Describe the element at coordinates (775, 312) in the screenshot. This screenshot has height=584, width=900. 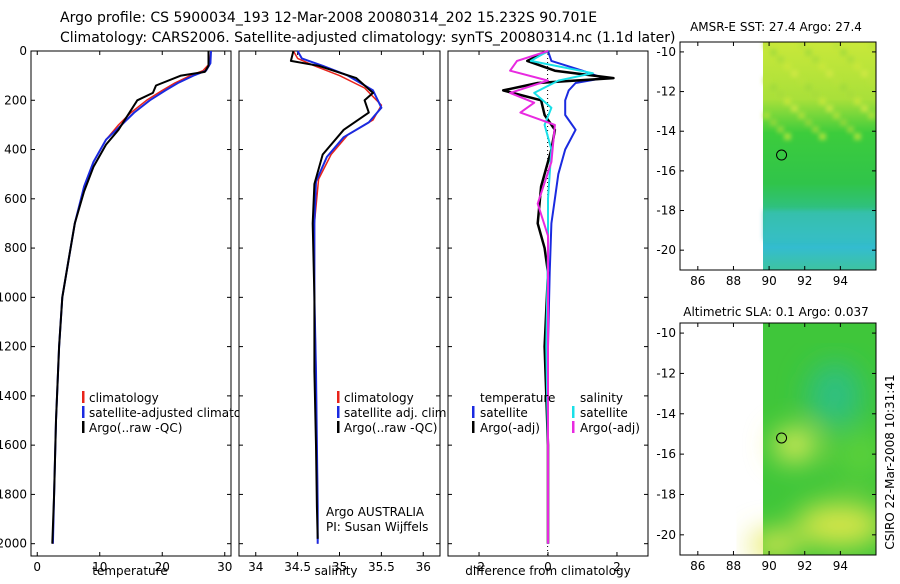
I see `sla-map-title: Altimetric SLA: 0.1 Argo: 0.037` at that location.